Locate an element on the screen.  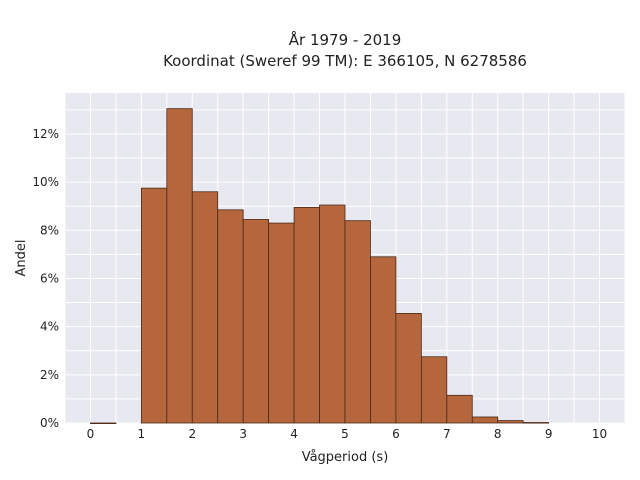
x-tick-label: 7 is located at coordinates (447, 434).